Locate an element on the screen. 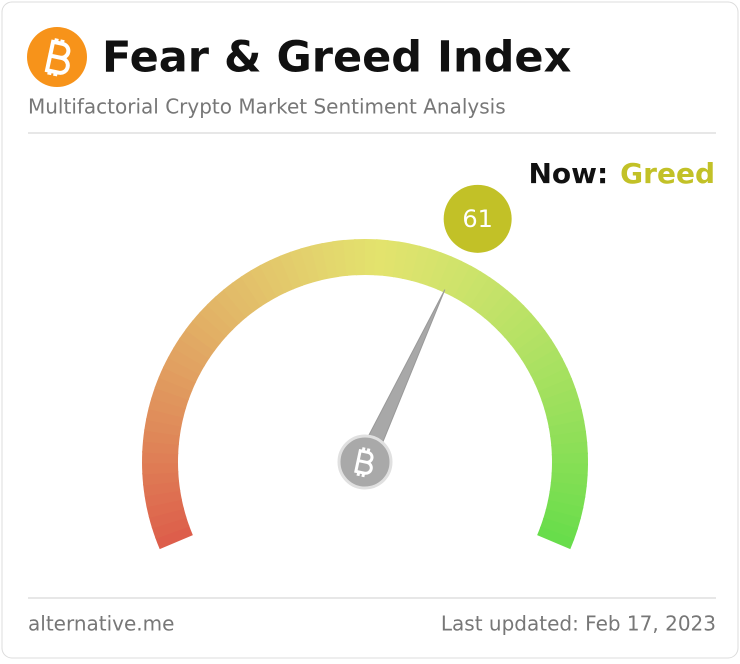 The image size is (740, 664). now-label: Now: is located at coordinates (568, 173).